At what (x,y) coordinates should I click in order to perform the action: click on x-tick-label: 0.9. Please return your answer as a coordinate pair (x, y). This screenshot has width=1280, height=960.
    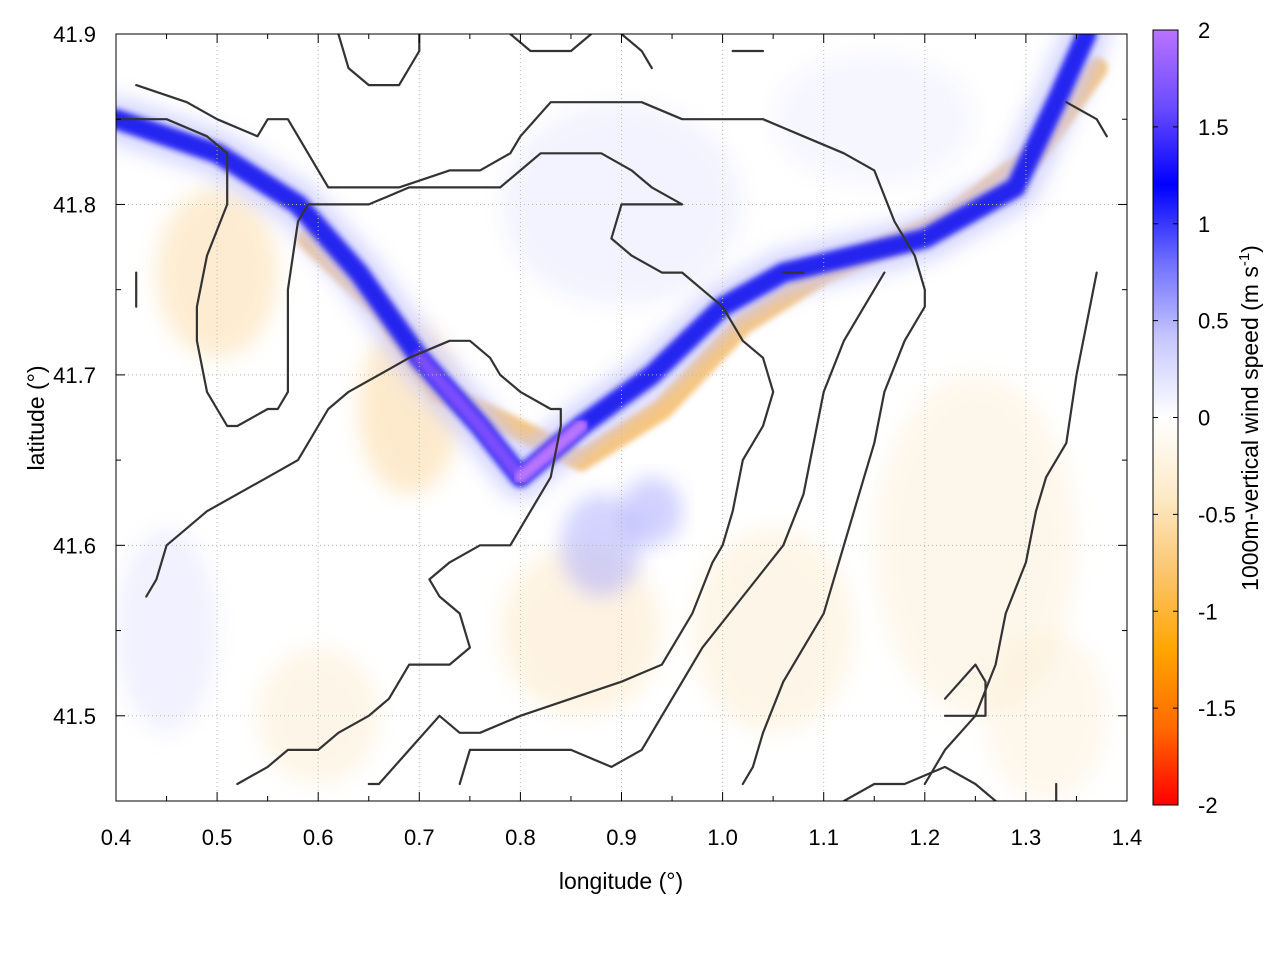
    Looking at the image, I should click on (621, 837).